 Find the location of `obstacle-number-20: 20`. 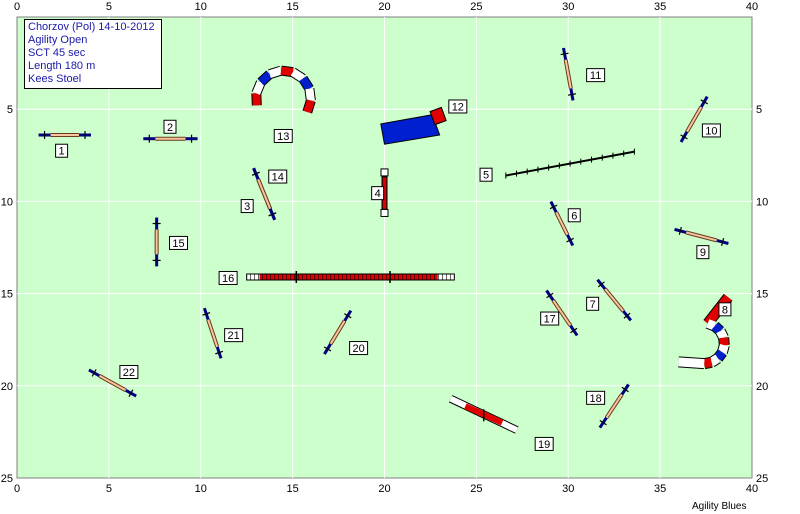

obstacle-number-20: 20 is located at coordinates (359, 348).